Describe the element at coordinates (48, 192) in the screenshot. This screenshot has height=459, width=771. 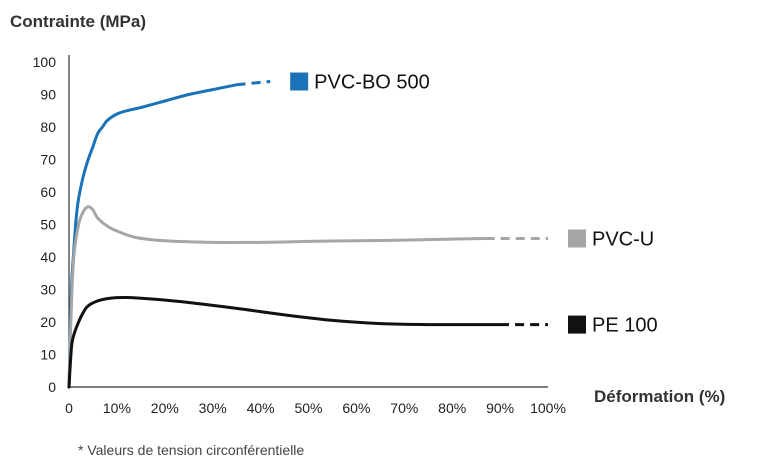
I see `y-tick-label: 60` at that location.